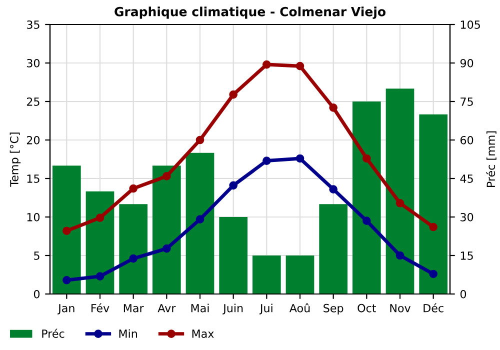 The height and width of the screenshot is (350, 500). Describe the element at coordinates (33, 63) in the screenshot. I see `y-tick-label: 30` at that location.